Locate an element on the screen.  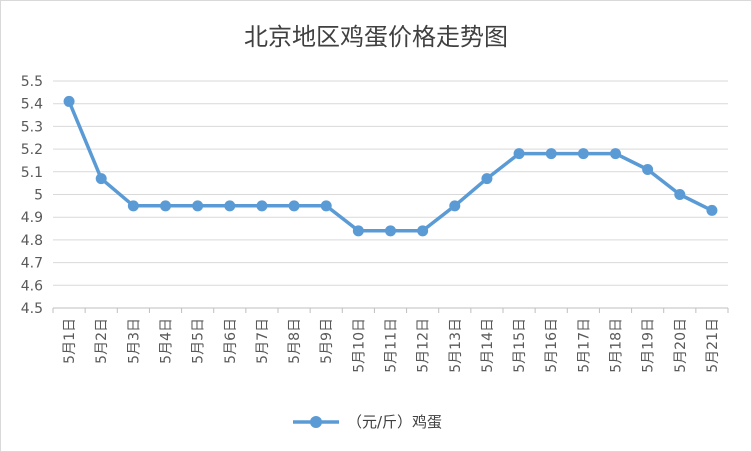
x-tick-label: 5月11日 is located at coordinates (392, 345).